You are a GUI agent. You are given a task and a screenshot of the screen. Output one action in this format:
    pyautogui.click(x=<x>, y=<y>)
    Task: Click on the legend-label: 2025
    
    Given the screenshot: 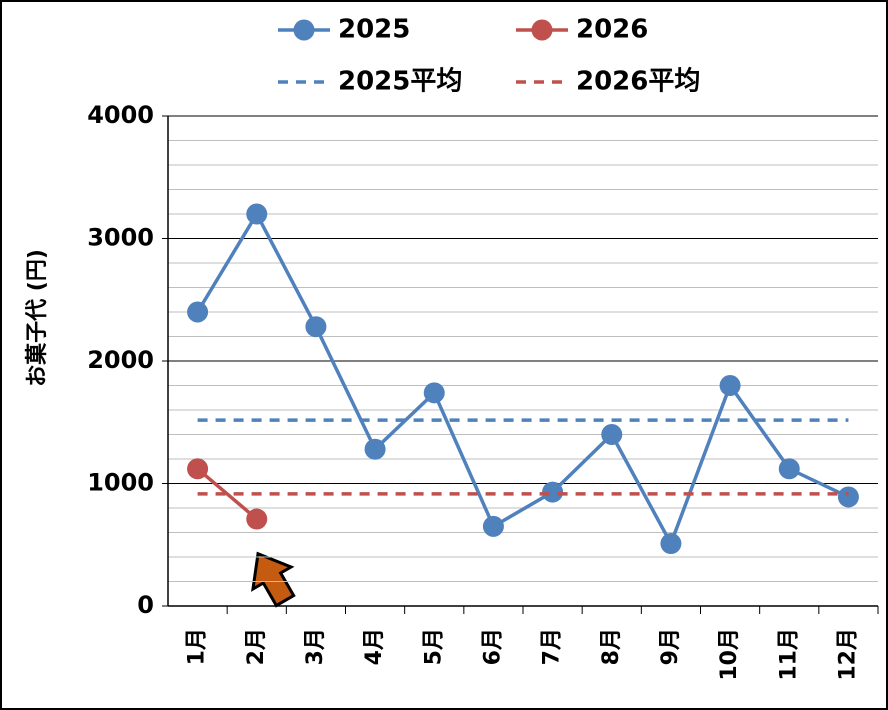 What is the action you would take?
    pyautogui.click(x=374, y=30)
    